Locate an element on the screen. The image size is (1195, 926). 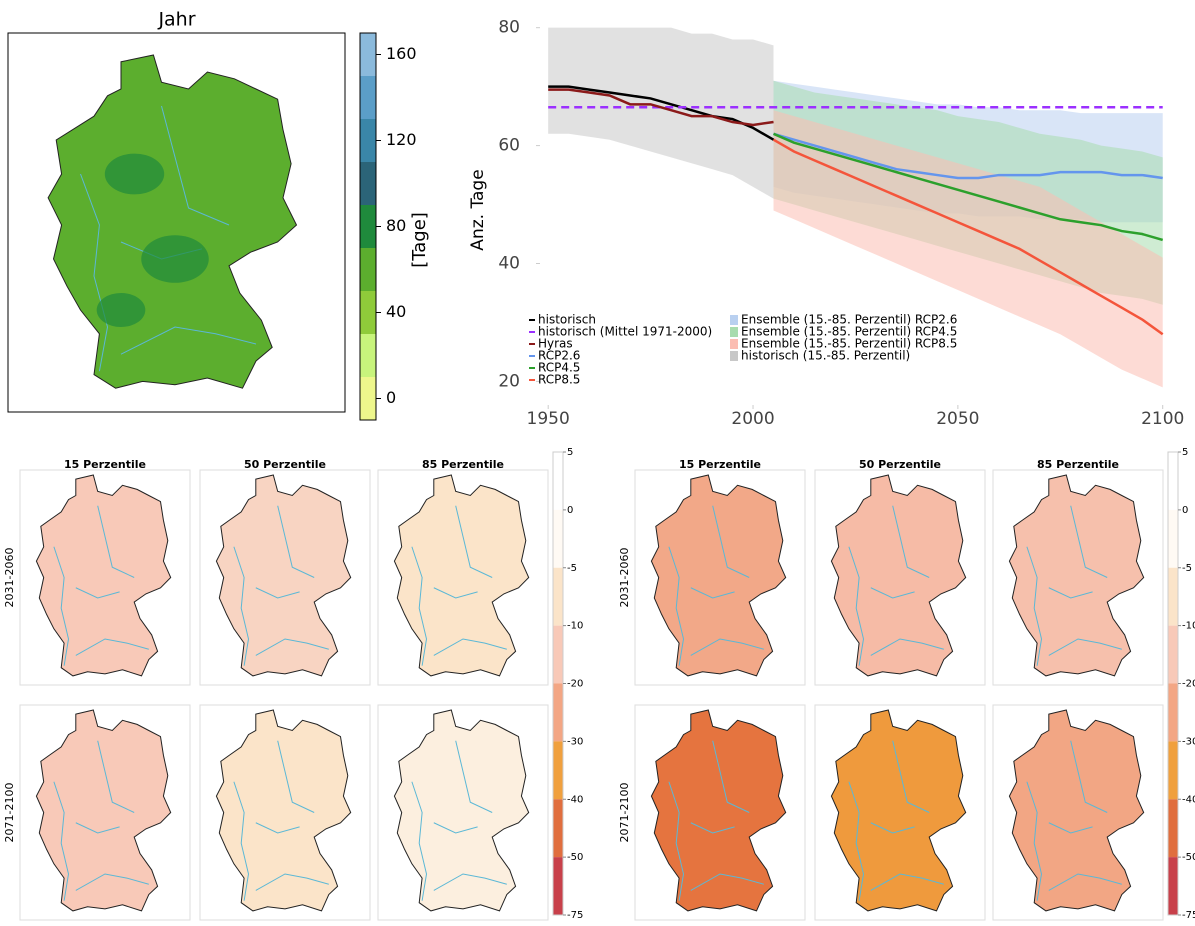
x-tick-label: 2050 is located at coordinates (957, 419).